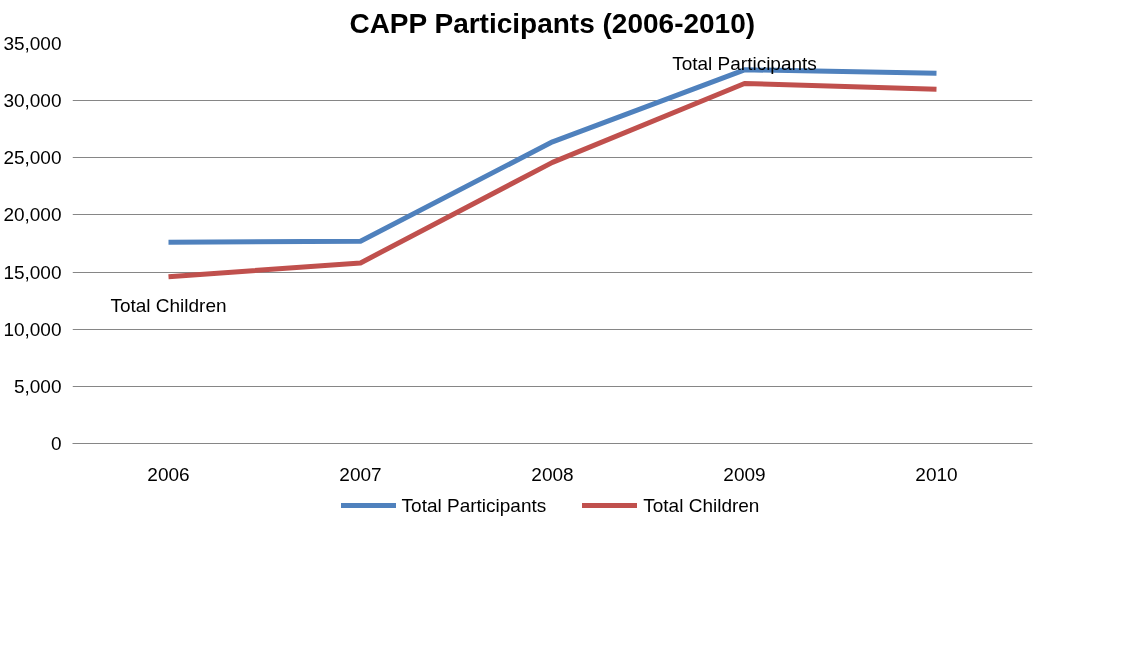  I want to click on annotation: Total Participants, so click(744, 63).